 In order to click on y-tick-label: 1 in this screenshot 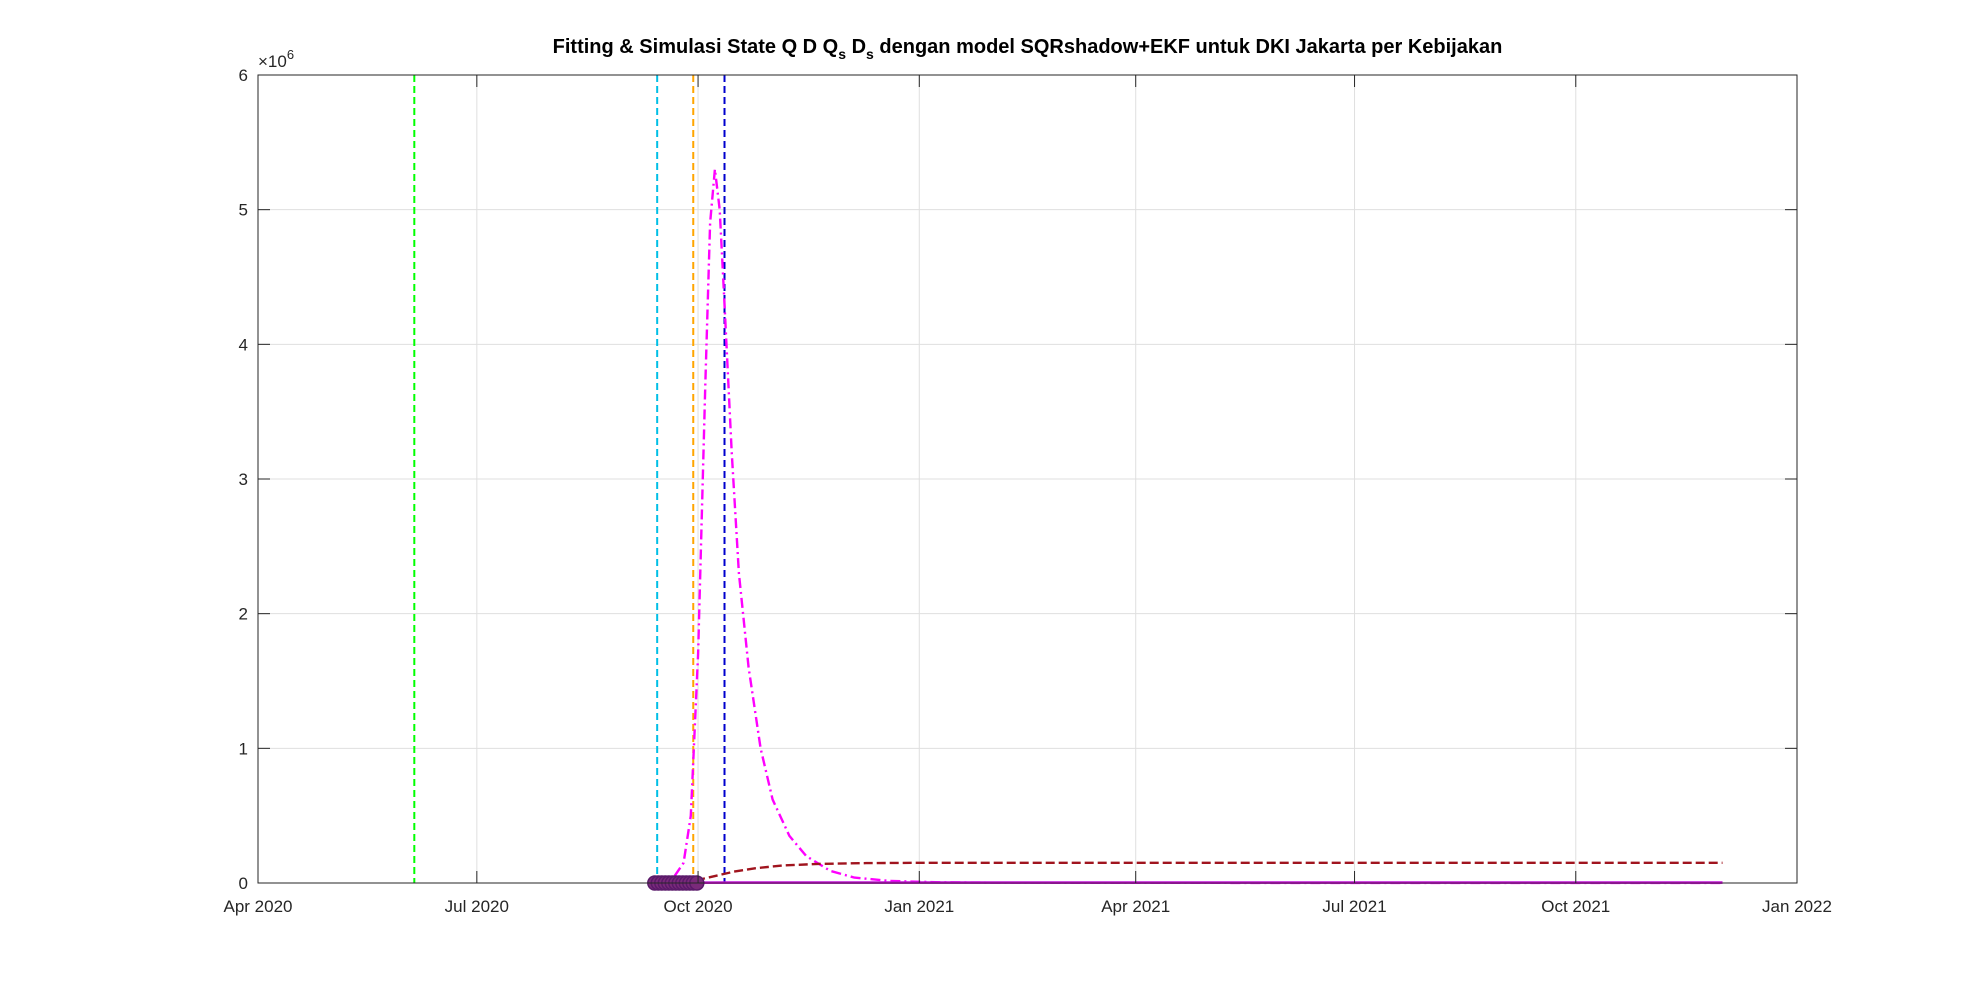, I will do `click(243, 748)`.